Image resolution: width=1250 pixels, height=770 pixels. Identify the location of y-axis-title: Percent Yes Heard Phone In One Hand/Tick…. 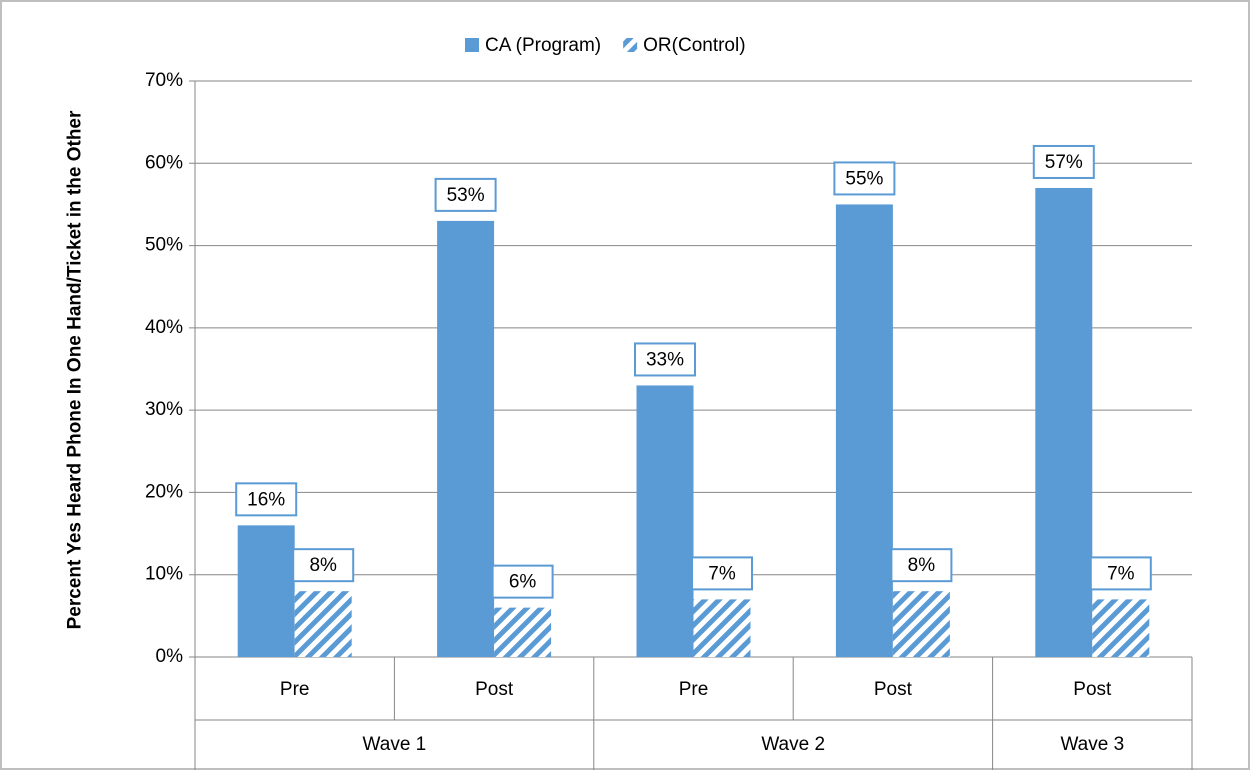
(75, 370).